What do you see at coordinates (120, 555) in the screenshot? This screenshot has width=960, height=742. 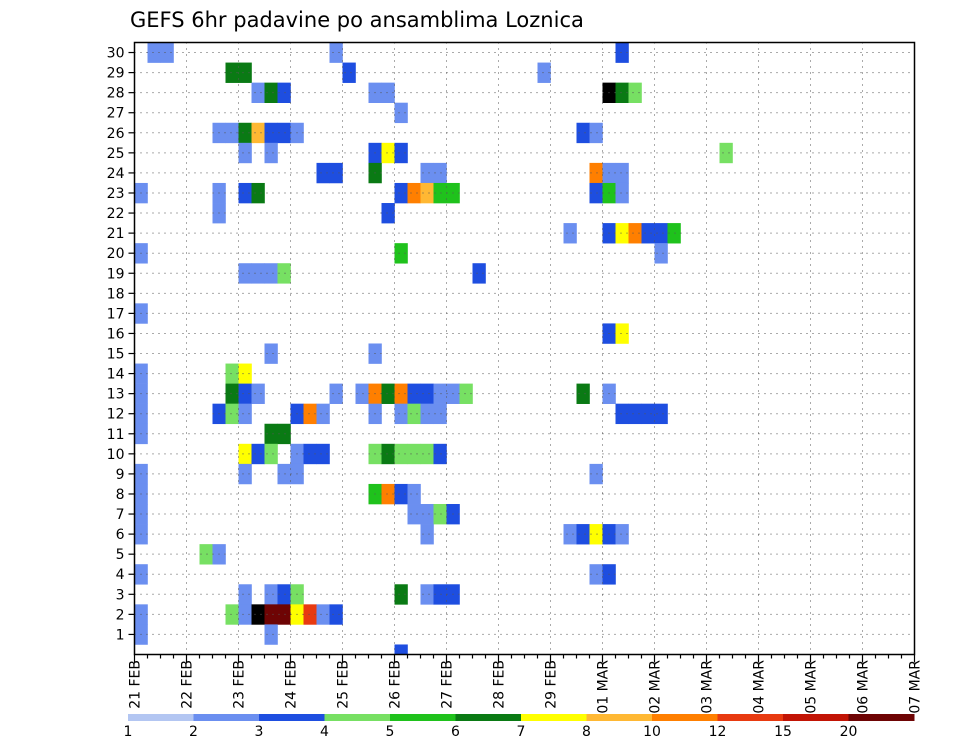 I see `y-tick-label: 5` at bounding box center [120, 555].